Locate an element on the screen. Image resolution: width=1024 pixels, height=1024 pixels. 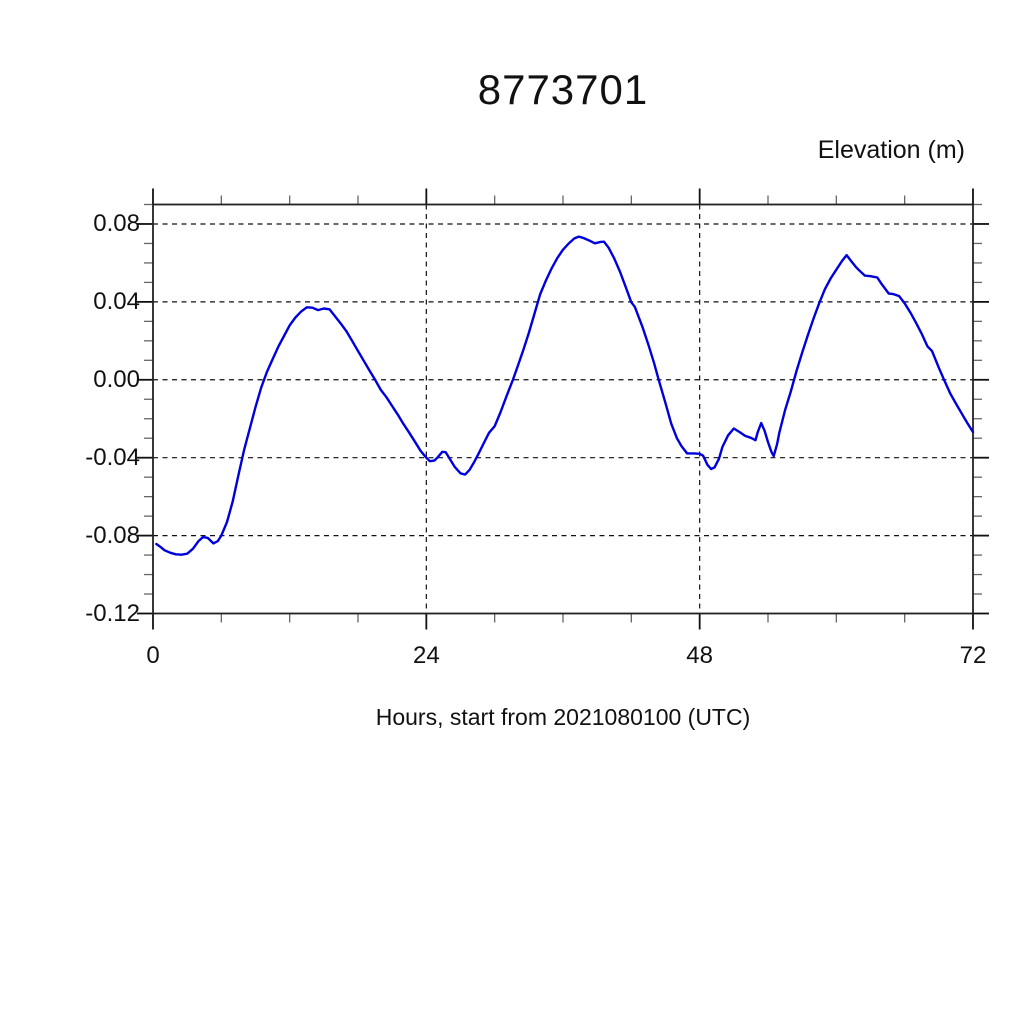
y-tick-label: 0.04 is located at coordinates (116, 301).